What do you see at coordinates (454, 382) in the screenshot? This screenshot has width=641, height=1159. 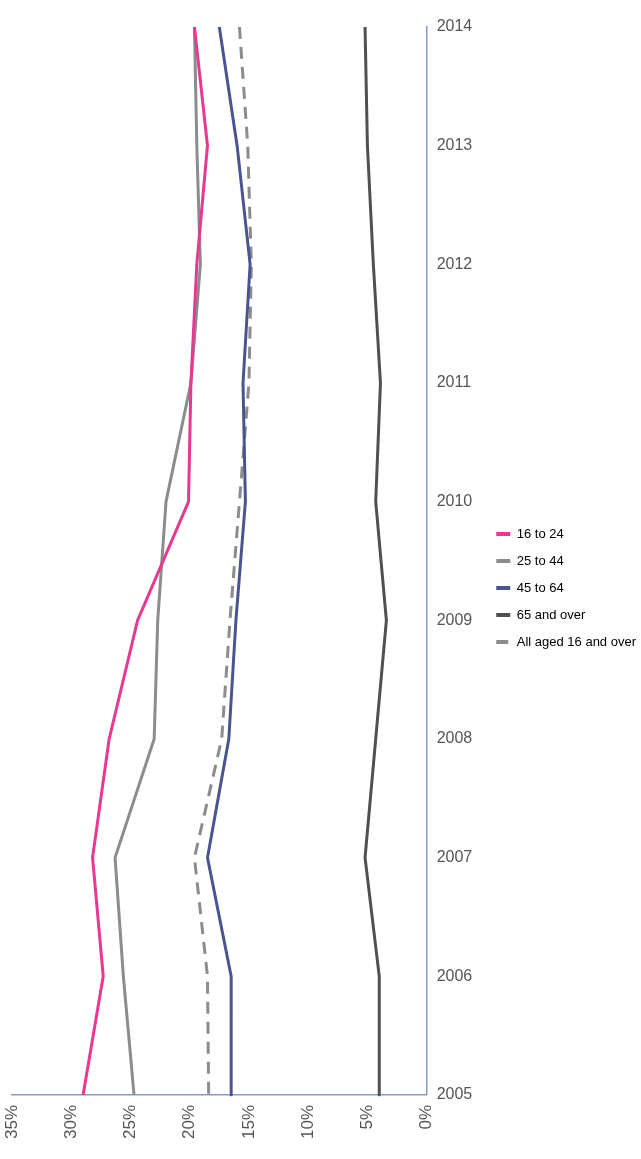 I see `y-tick-label: 2011` at bounding box center [454, 382].